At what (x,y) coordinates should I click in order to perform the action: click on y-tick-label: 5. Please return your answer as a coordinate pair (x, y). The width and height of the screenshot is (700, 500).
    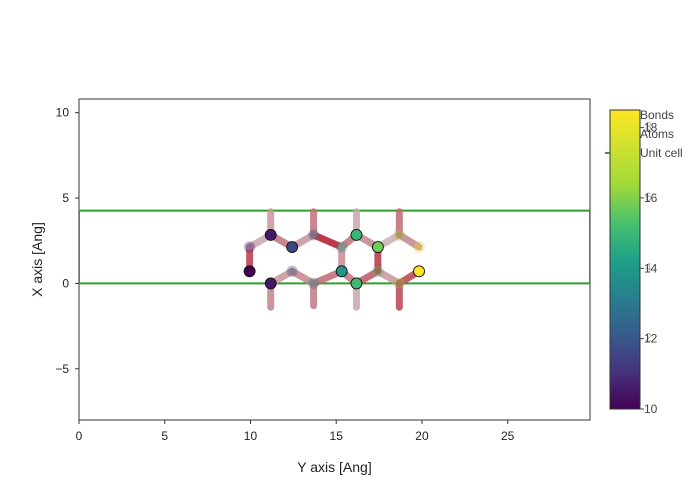
    Looking at the image, I should click on (65, 198).